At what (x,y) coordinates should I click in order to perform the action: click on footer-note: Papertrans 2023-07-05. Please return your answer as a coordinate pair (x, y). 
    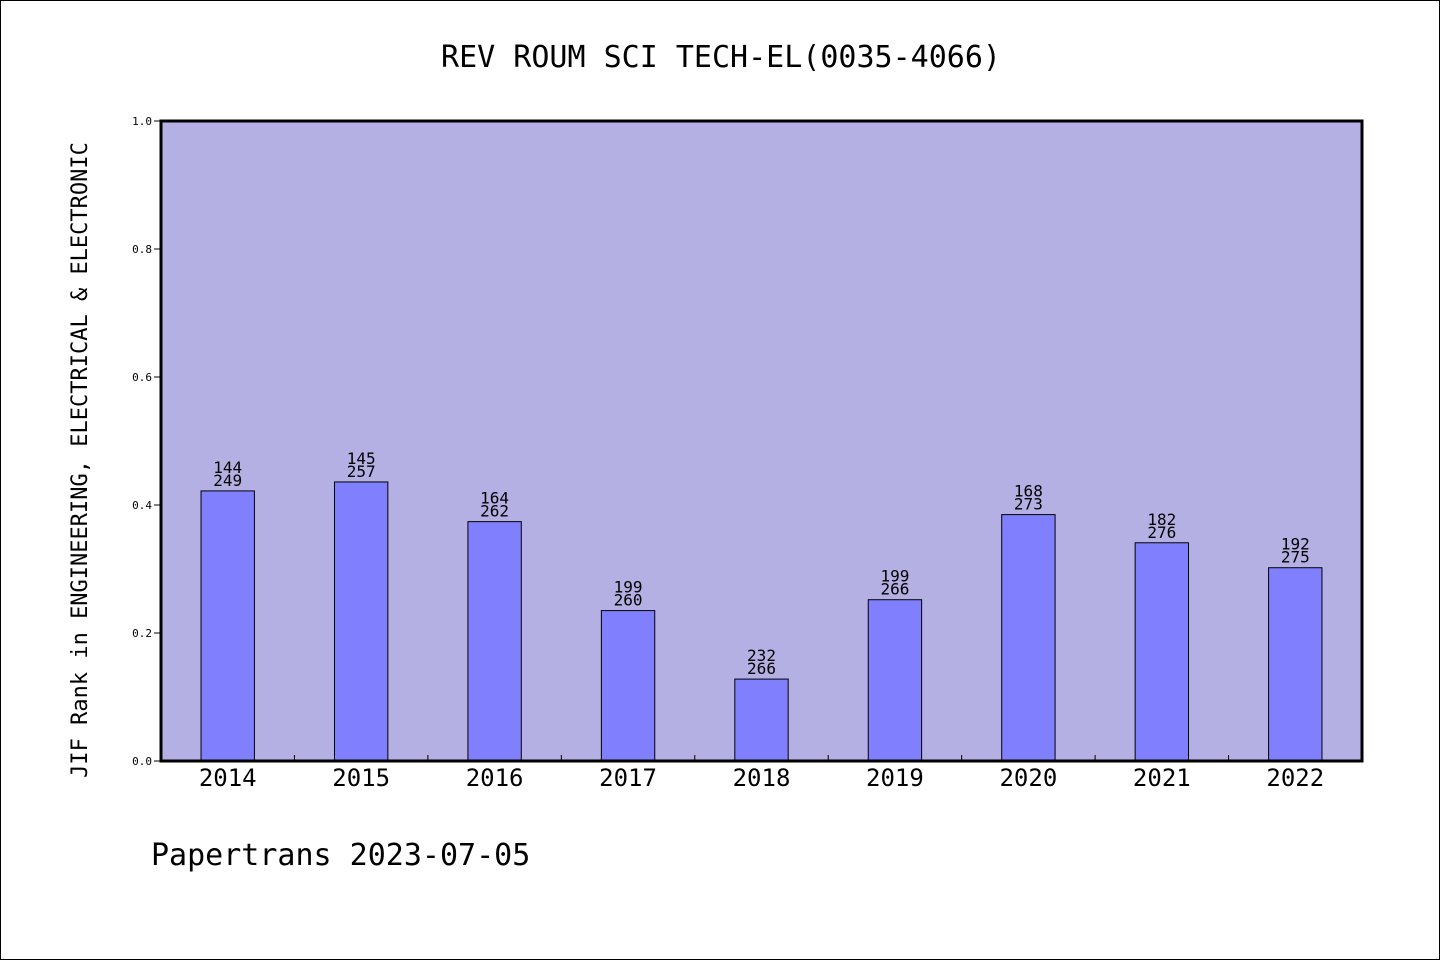
    Looking at the image, I should click on (340, 855).